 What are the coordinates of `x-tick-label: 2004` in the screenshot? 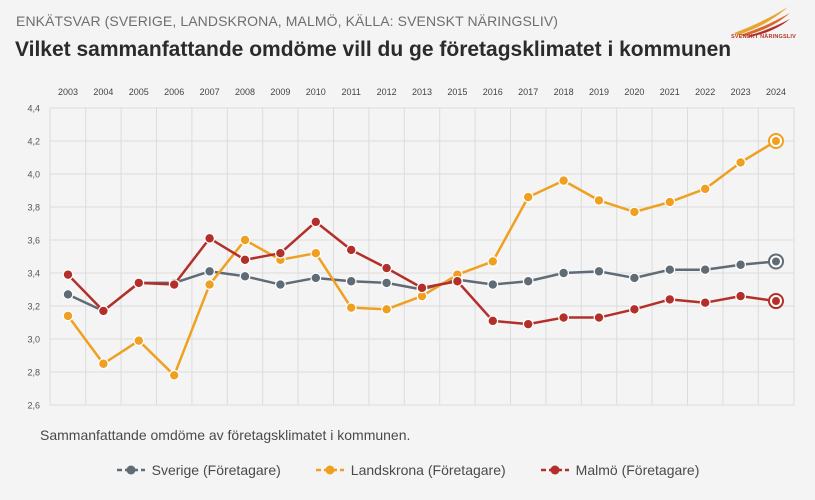 It's located at (103, 92).